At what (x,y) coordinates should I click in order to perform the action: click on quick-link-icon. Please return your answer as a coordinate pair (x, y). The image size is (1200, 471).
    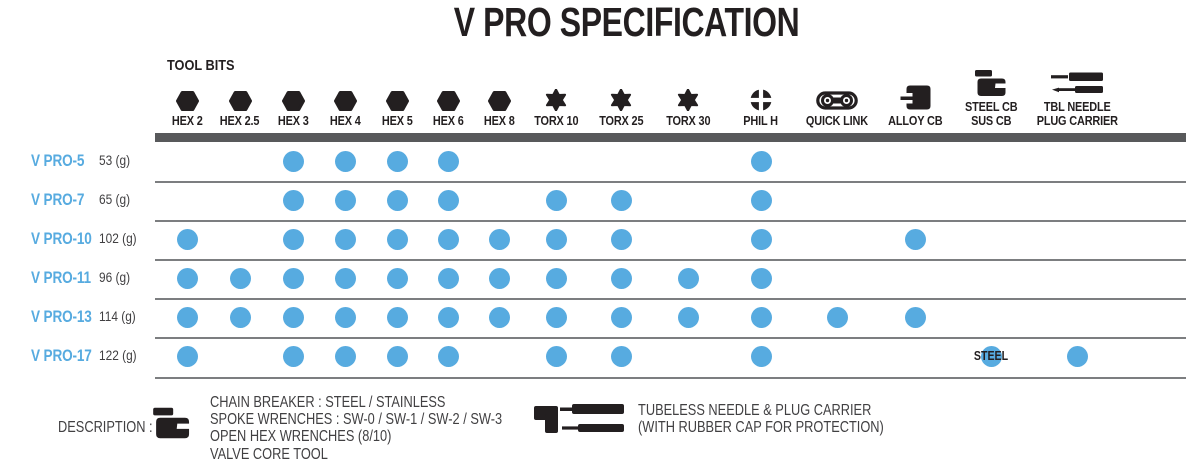
    Looking at the image, I should click on (837, 100).